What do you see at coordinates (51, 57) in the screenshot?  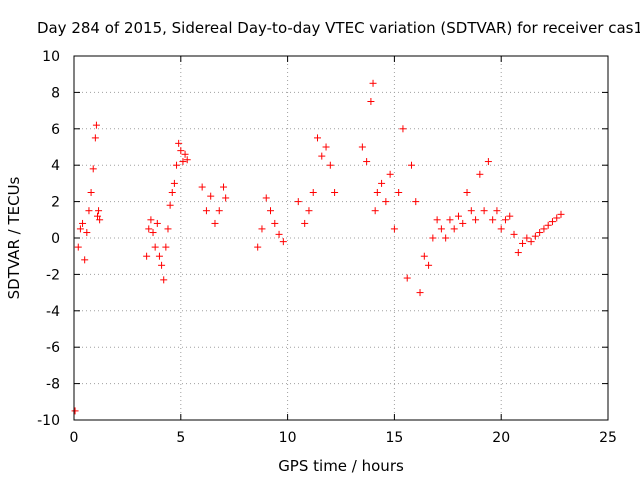 I see `y-tick-label: 10` at bounding box center [51, 57].